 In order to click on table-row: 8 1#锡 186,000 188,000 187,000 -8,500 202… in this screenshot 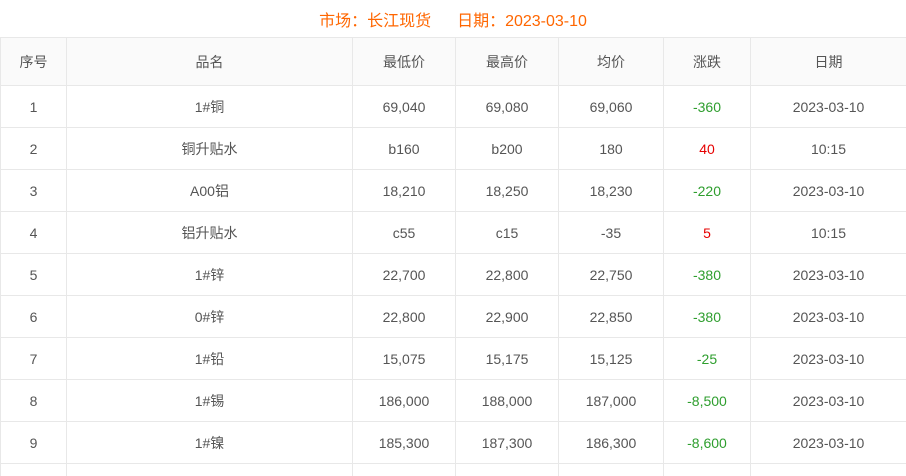, I will do `click(453, 400)`.